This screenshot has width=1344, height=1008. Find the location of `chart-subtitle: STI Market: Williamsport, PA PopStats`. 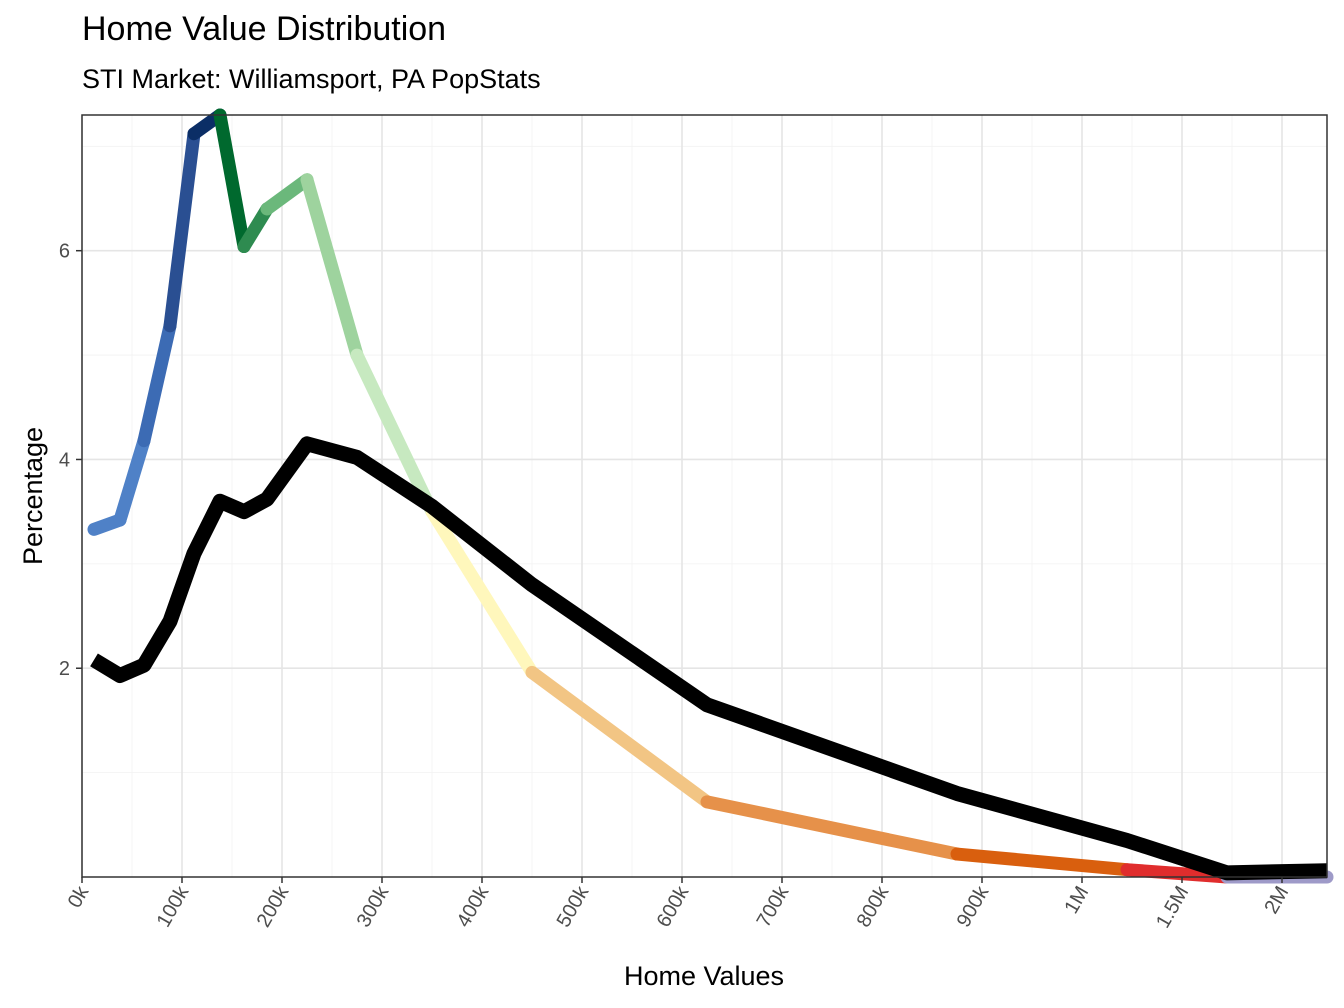

chart-subtitle: STI Market: Williamsport, PA PopStats is located at coordinates (311, 79).